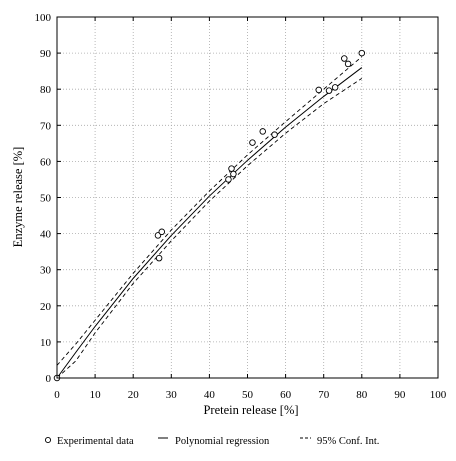 The width and height of the screenshot is (456, 461). Describe the element at coordinates (46, 343) in the screenshot. I see `y-tick-label: 10` at that location.